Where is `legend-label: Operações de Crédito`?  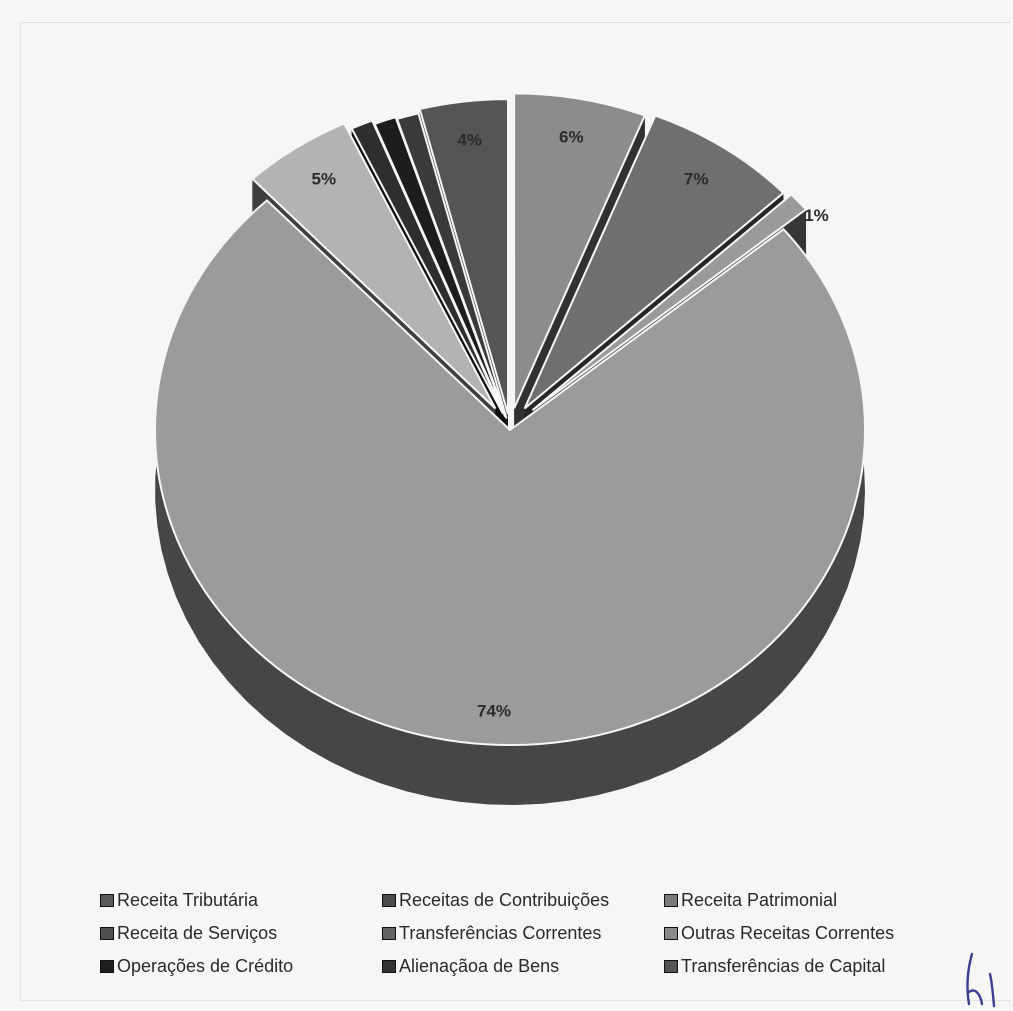 legend-label: Operações de Crédito is located at coordinates (205, 965).